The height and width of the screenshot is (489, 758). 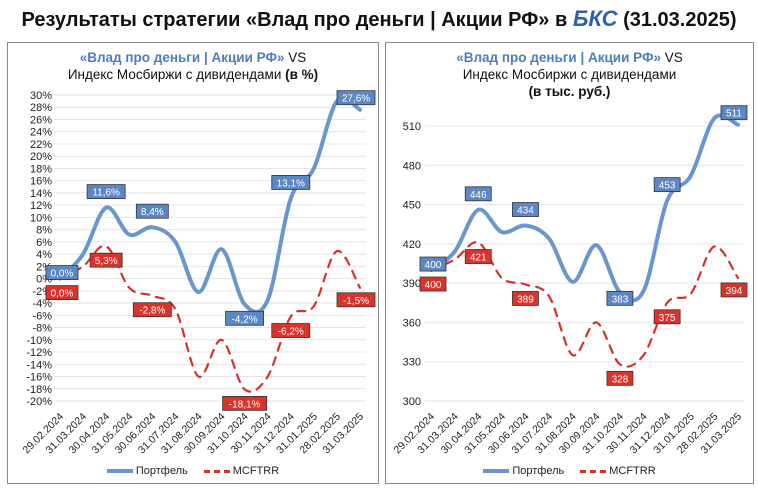 What do you see at coordinates (39, 378) in the screenshot?
I see `y-tick-label: -16%` at bounding box center [39, 378].